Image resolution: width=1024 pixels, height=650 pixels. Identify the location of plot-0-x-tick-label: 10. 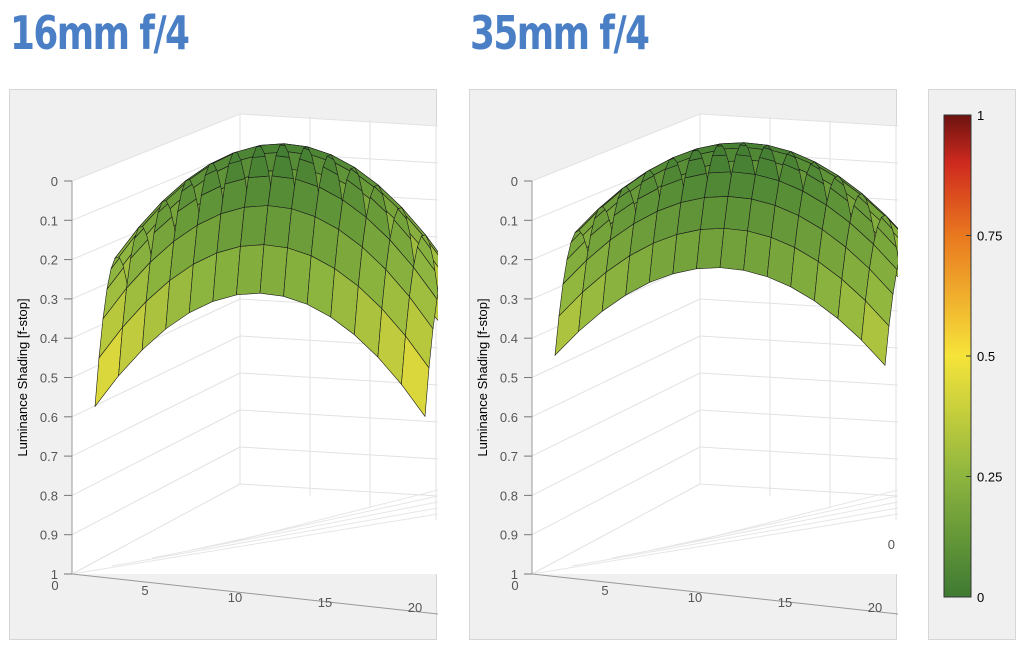
(235, 597).